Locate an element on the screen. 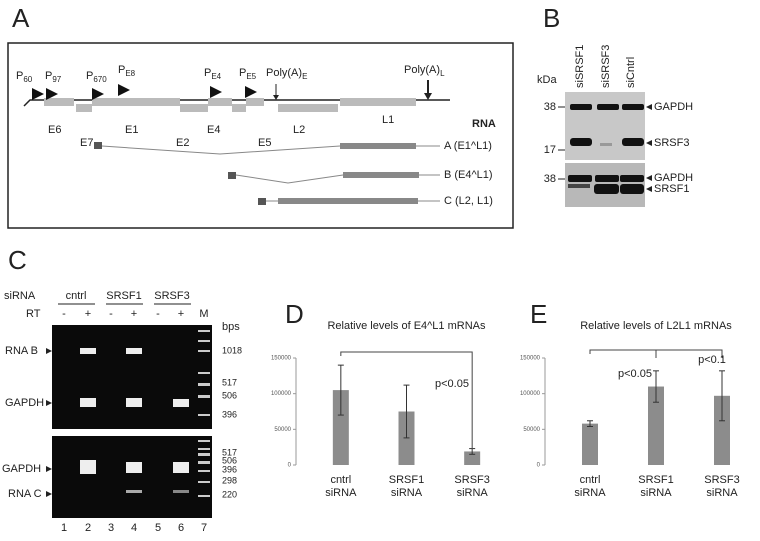  x-tick-label: cntrl siRNA is located at coordinates (590, 486).